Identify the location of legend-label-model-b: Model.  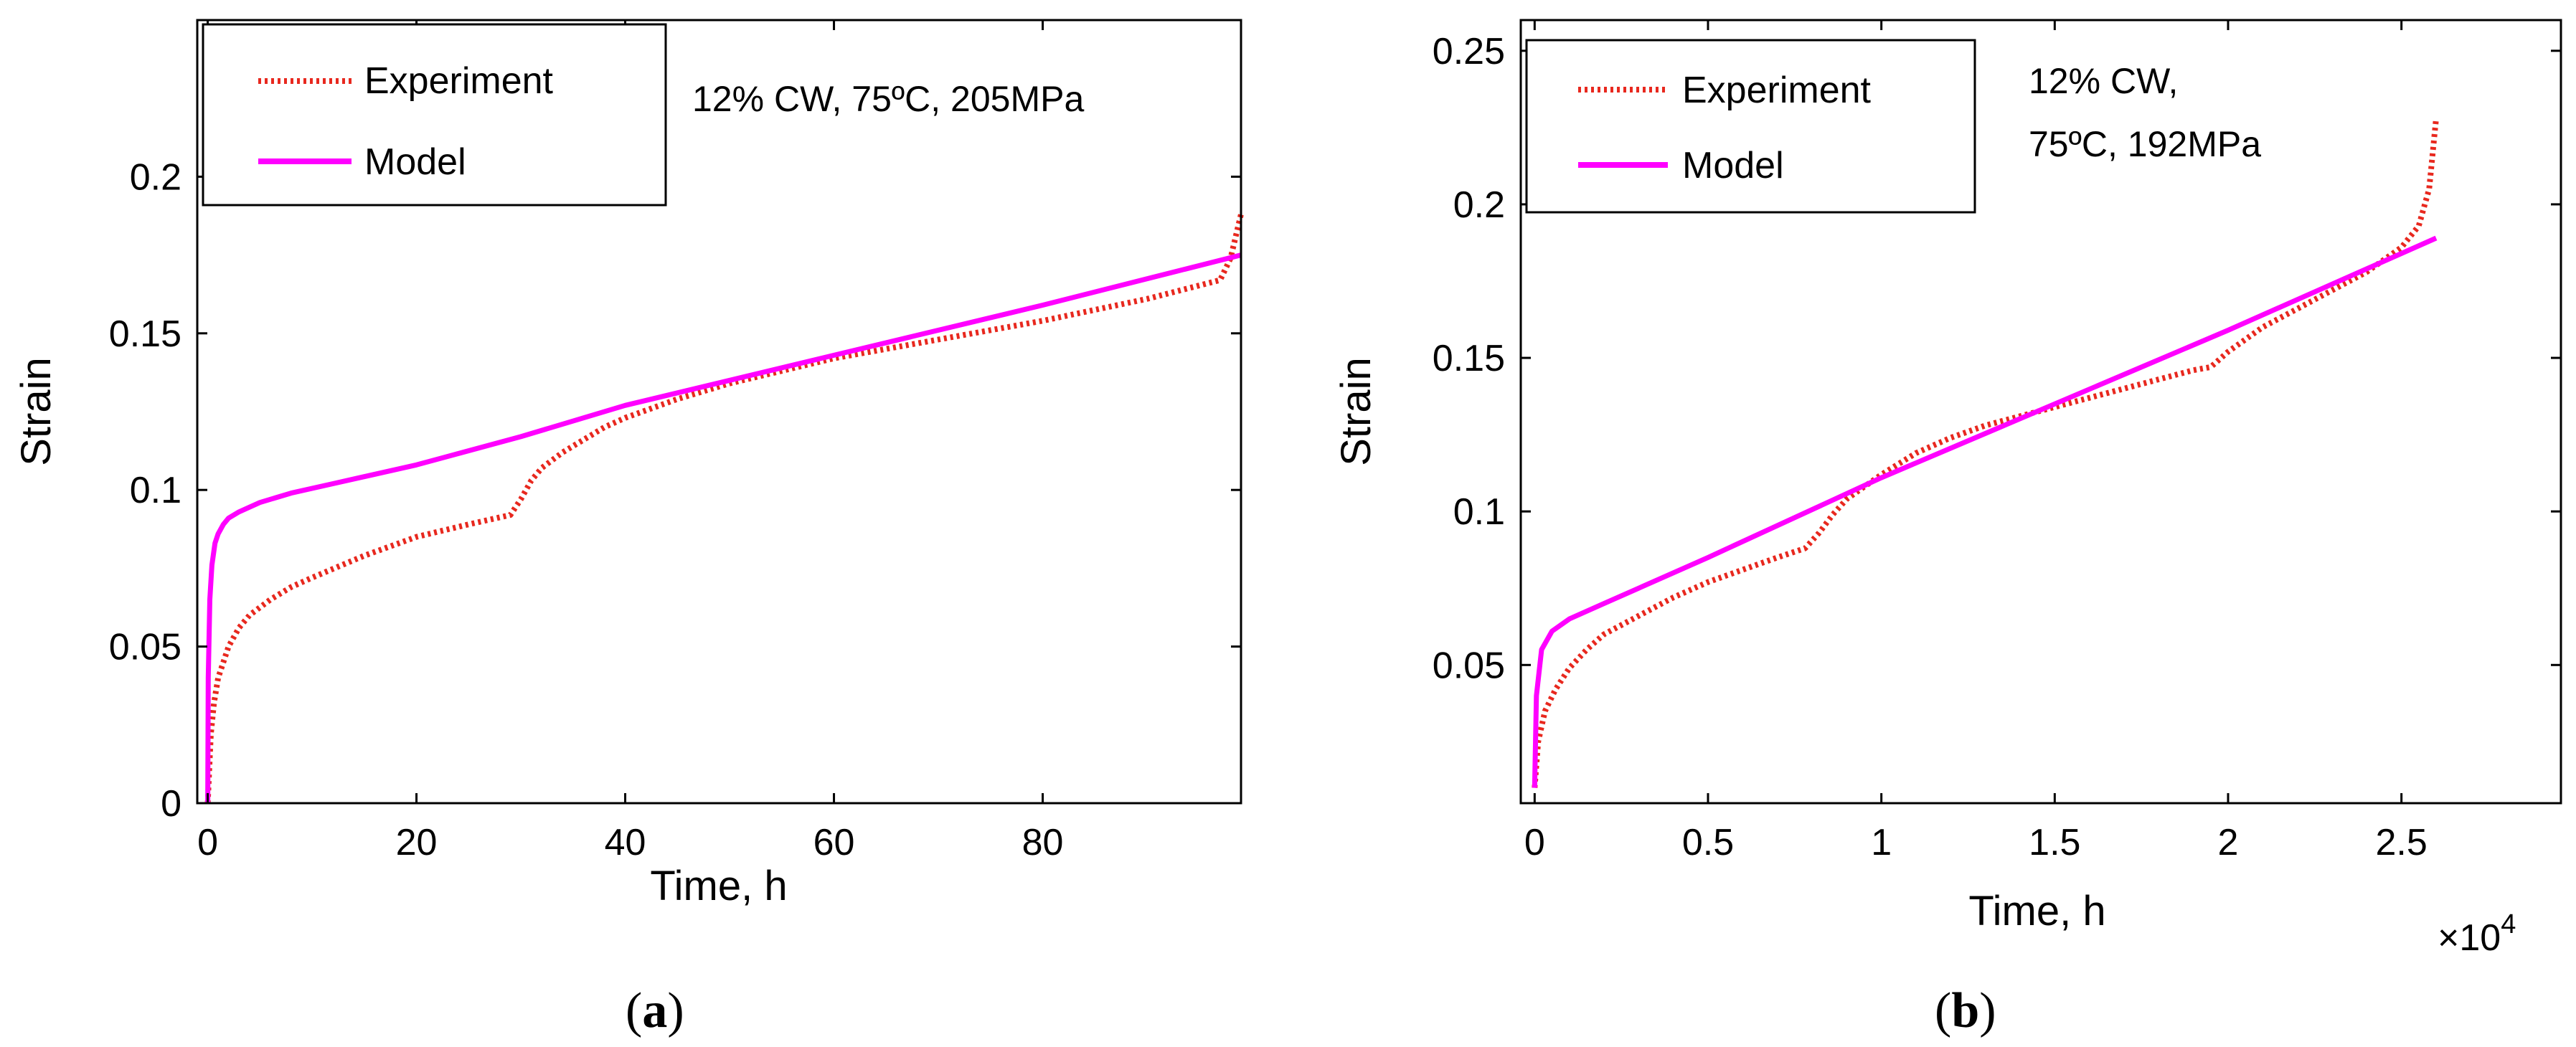
(1733, 165).